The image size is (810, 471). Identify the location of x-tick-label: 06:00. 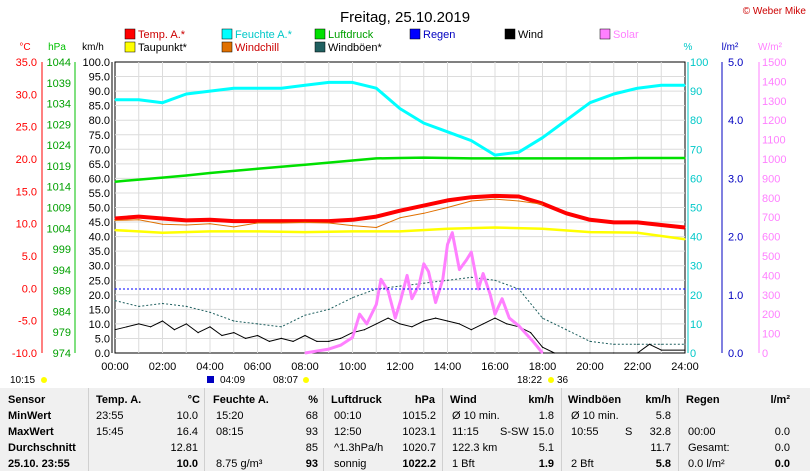
(258, 367).